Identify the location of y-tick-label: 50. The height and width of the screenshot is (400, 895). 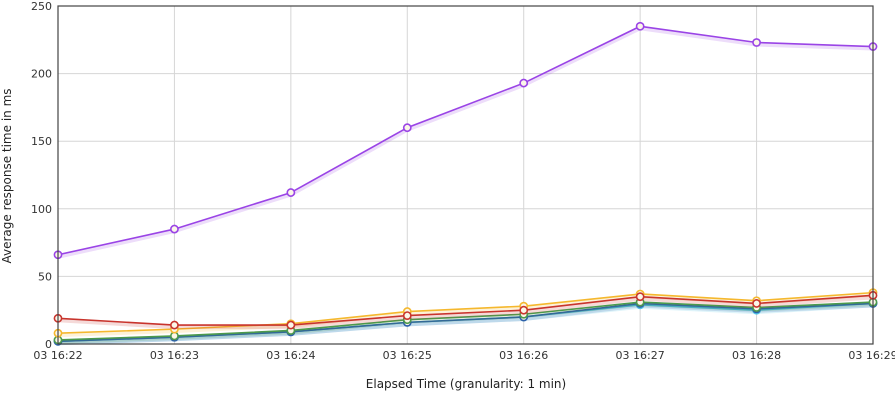
(45, 276).